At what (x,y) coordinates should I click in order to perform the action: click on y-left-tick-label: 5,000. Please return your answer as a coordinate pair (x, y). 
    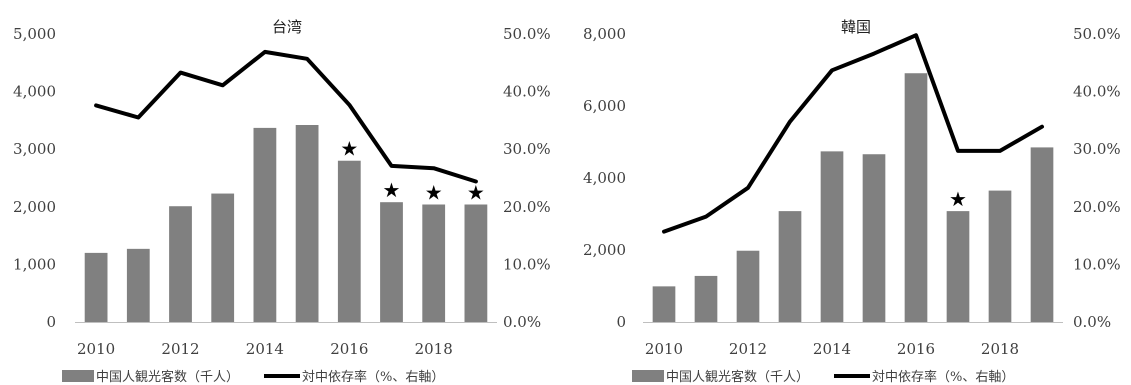
    Looking at the image, I should click on (34, 34).